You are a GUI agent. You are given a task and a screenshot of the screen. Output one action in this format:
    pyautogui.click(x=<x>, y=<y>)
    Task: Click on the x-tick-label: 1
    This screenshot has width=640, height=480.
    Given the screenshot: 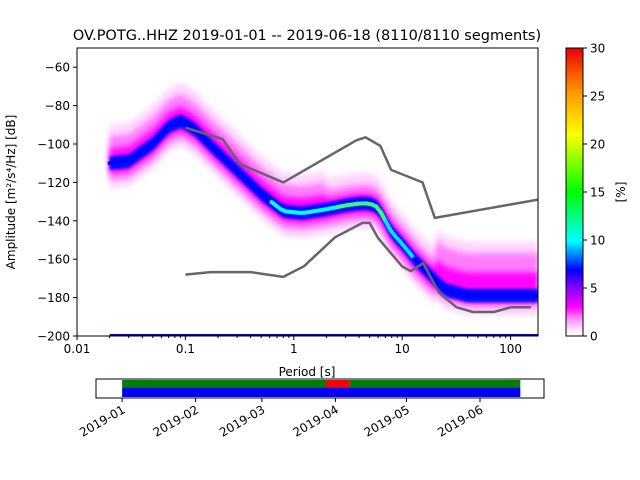 What is the action you would take?
    pyautogui.click(x=294, y=349)
    